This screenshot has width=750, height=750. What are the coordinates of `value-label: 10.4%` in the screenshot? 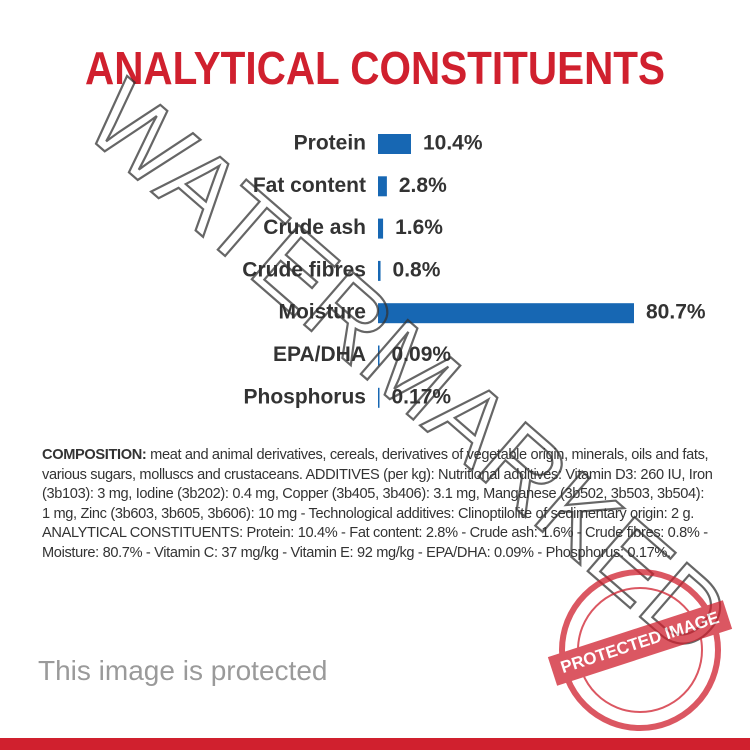 It's located at (453, 143).